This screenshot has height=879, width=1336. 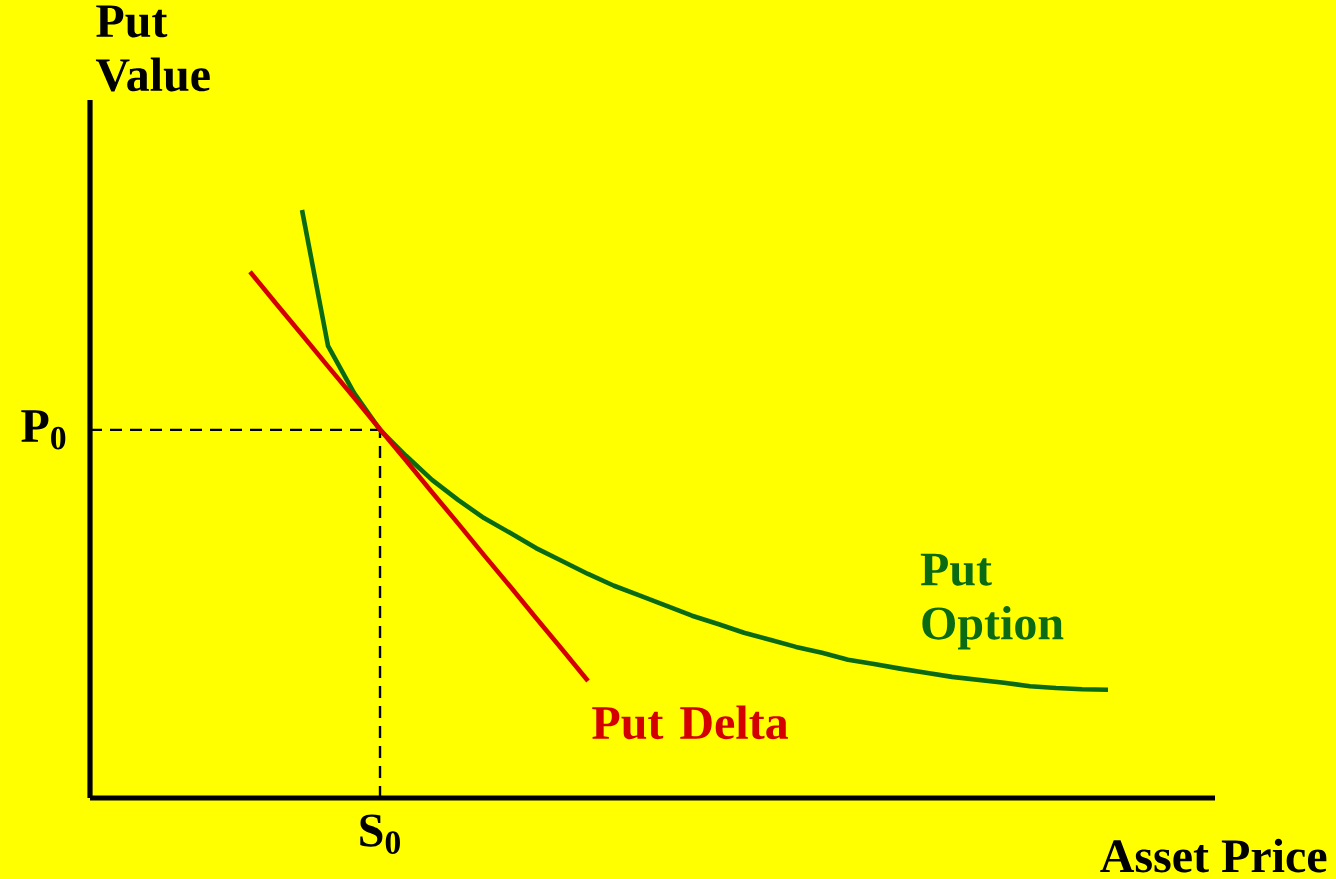 I want to click on ref-line-label: P$_{0}$, so click(x=43, y=430).